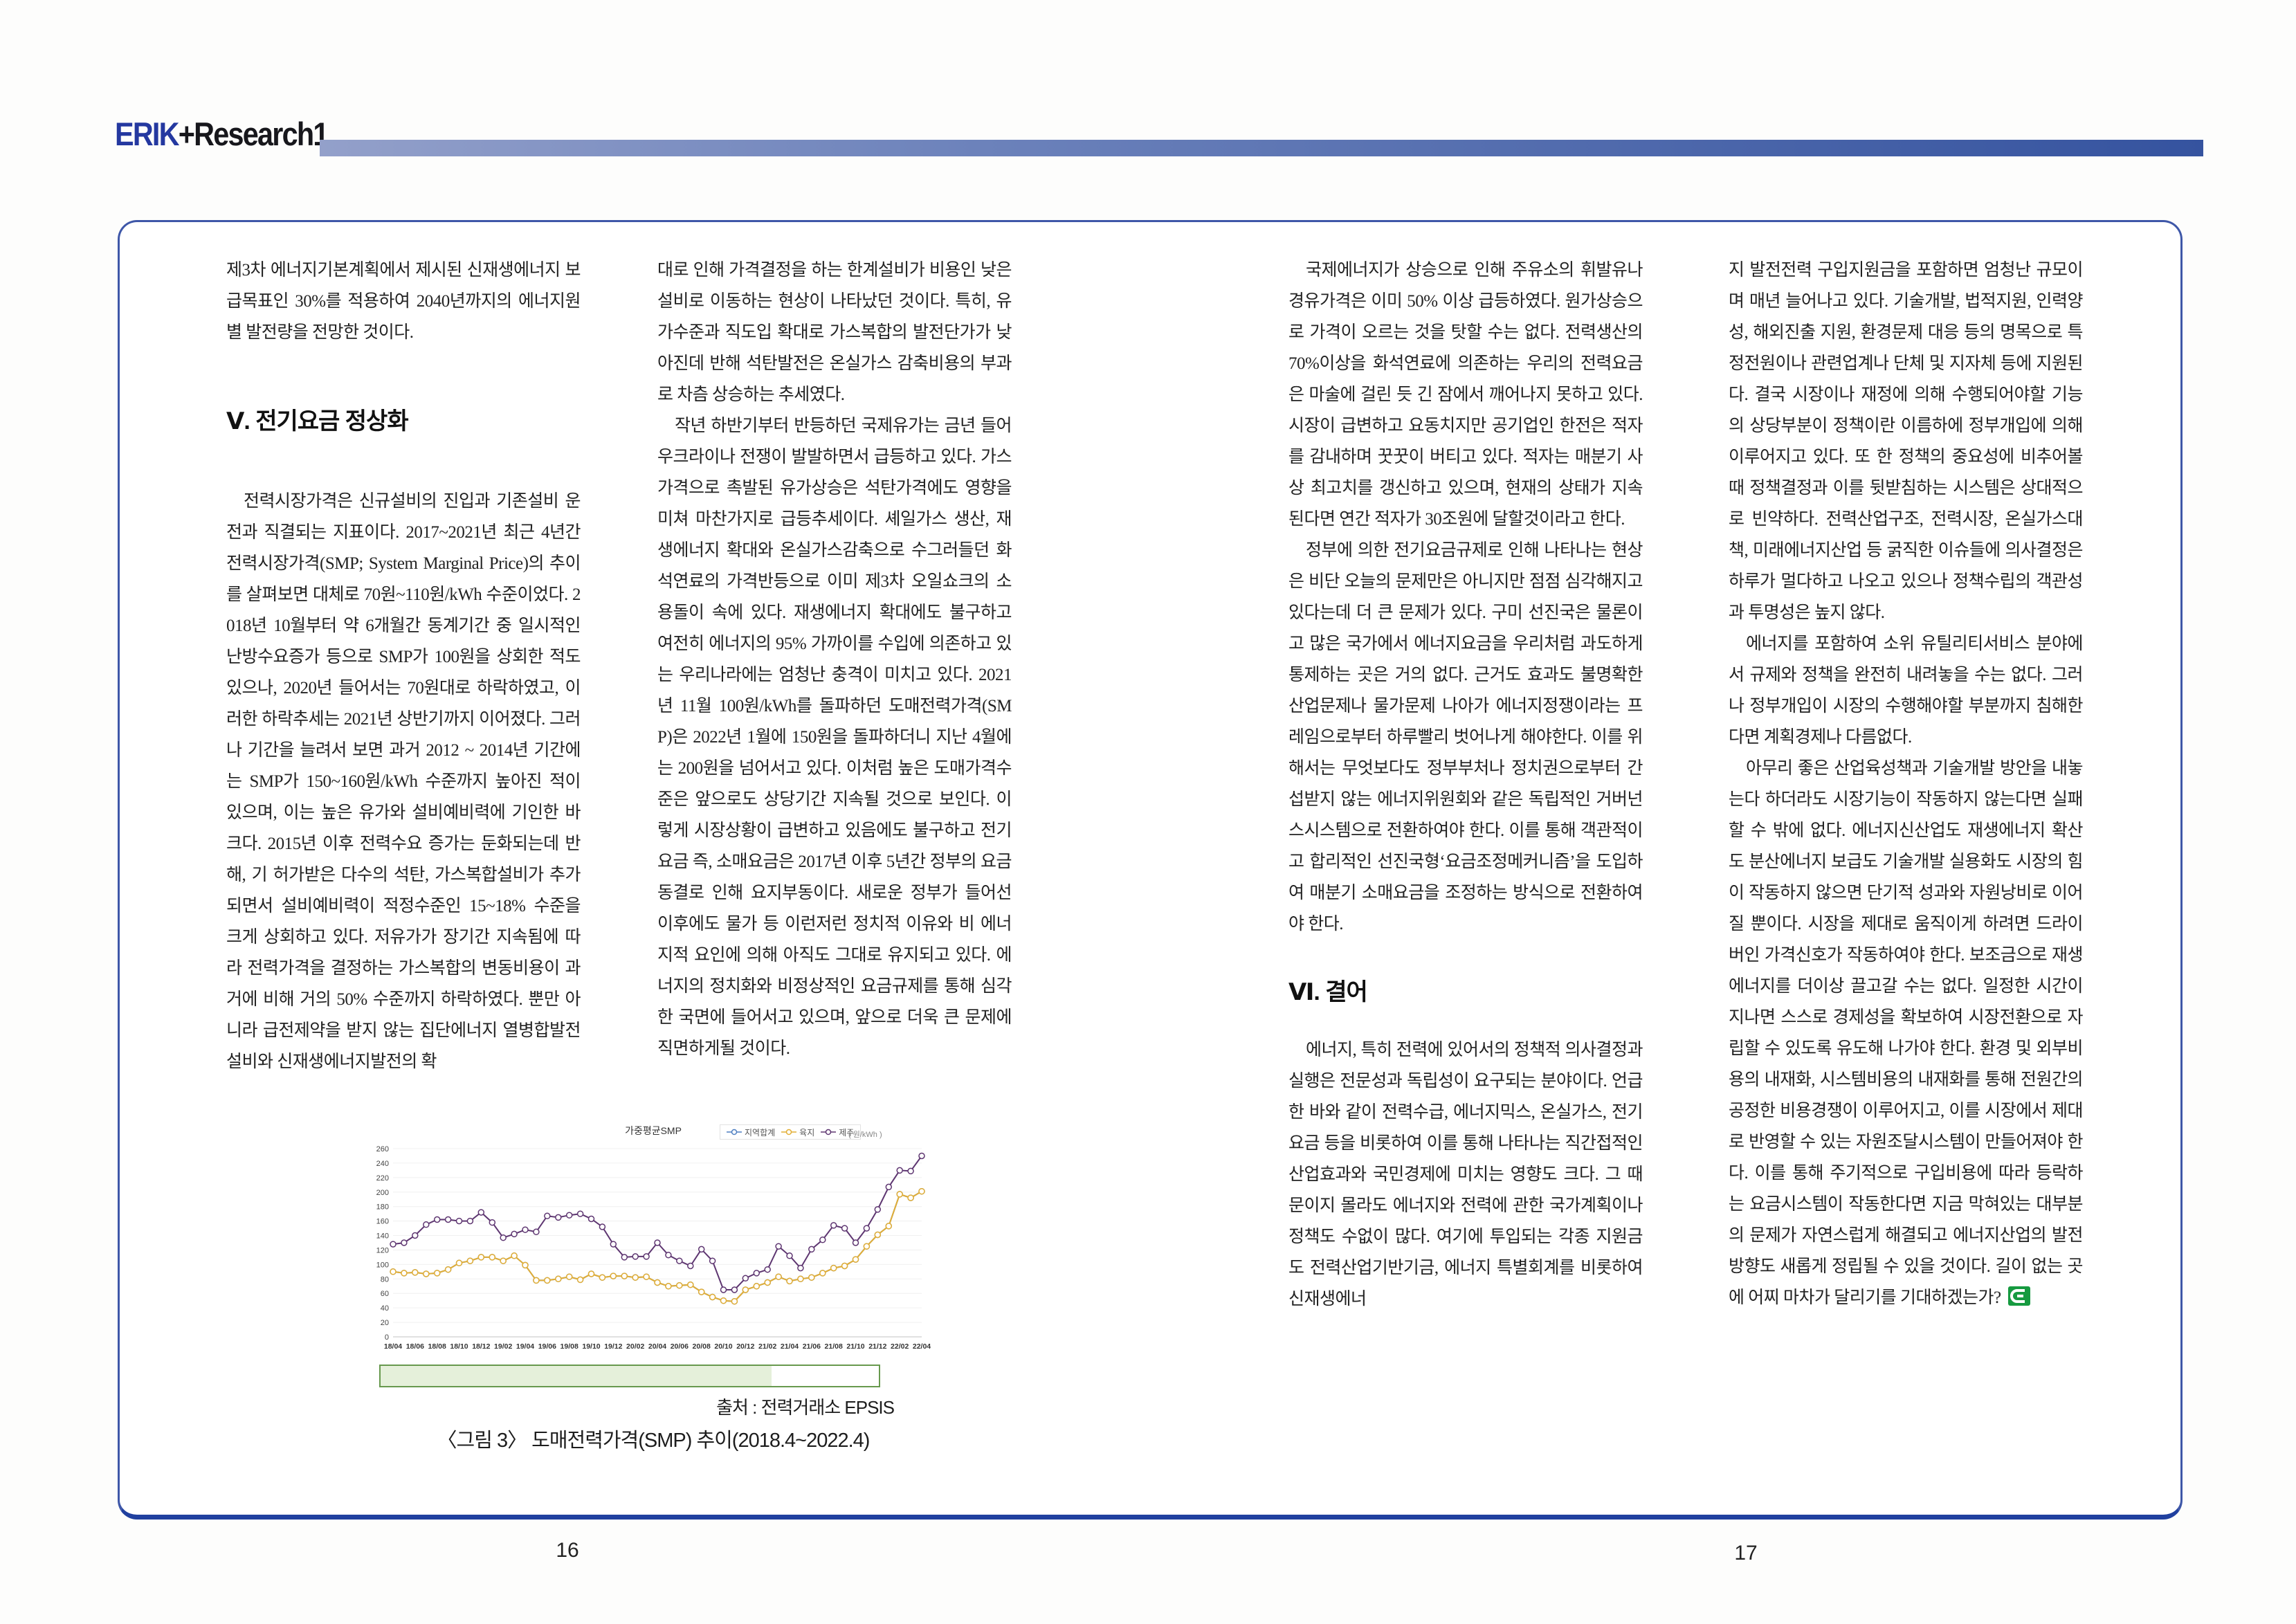  What do you see at coordinates (576, 1376) in the screenshot?
I see `chart-range-fill` at bounding box center [576, 1376].